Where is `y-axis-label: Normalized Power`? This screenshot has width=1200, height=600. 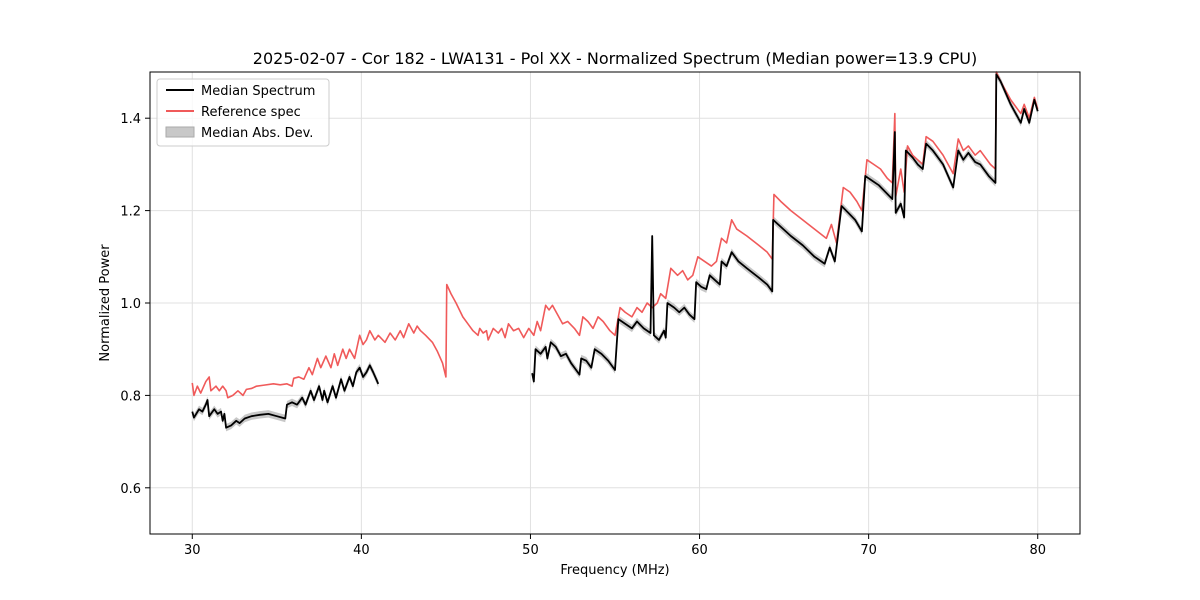
y-axis-label: Normalized Power is located at coordinates (105, 303).